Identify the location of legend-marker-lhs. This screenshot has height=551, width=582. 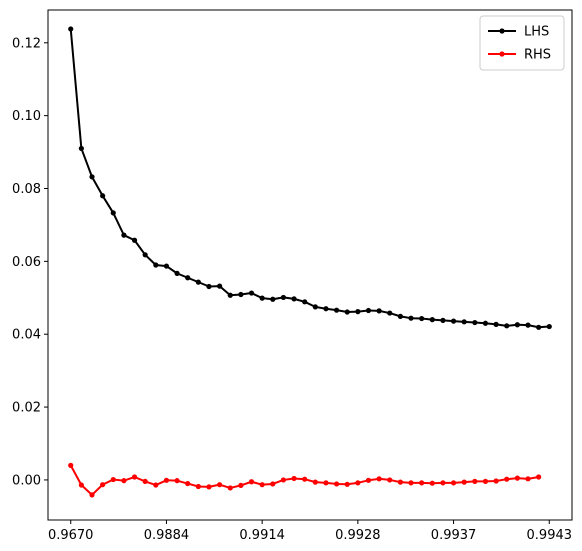
(502, 31).